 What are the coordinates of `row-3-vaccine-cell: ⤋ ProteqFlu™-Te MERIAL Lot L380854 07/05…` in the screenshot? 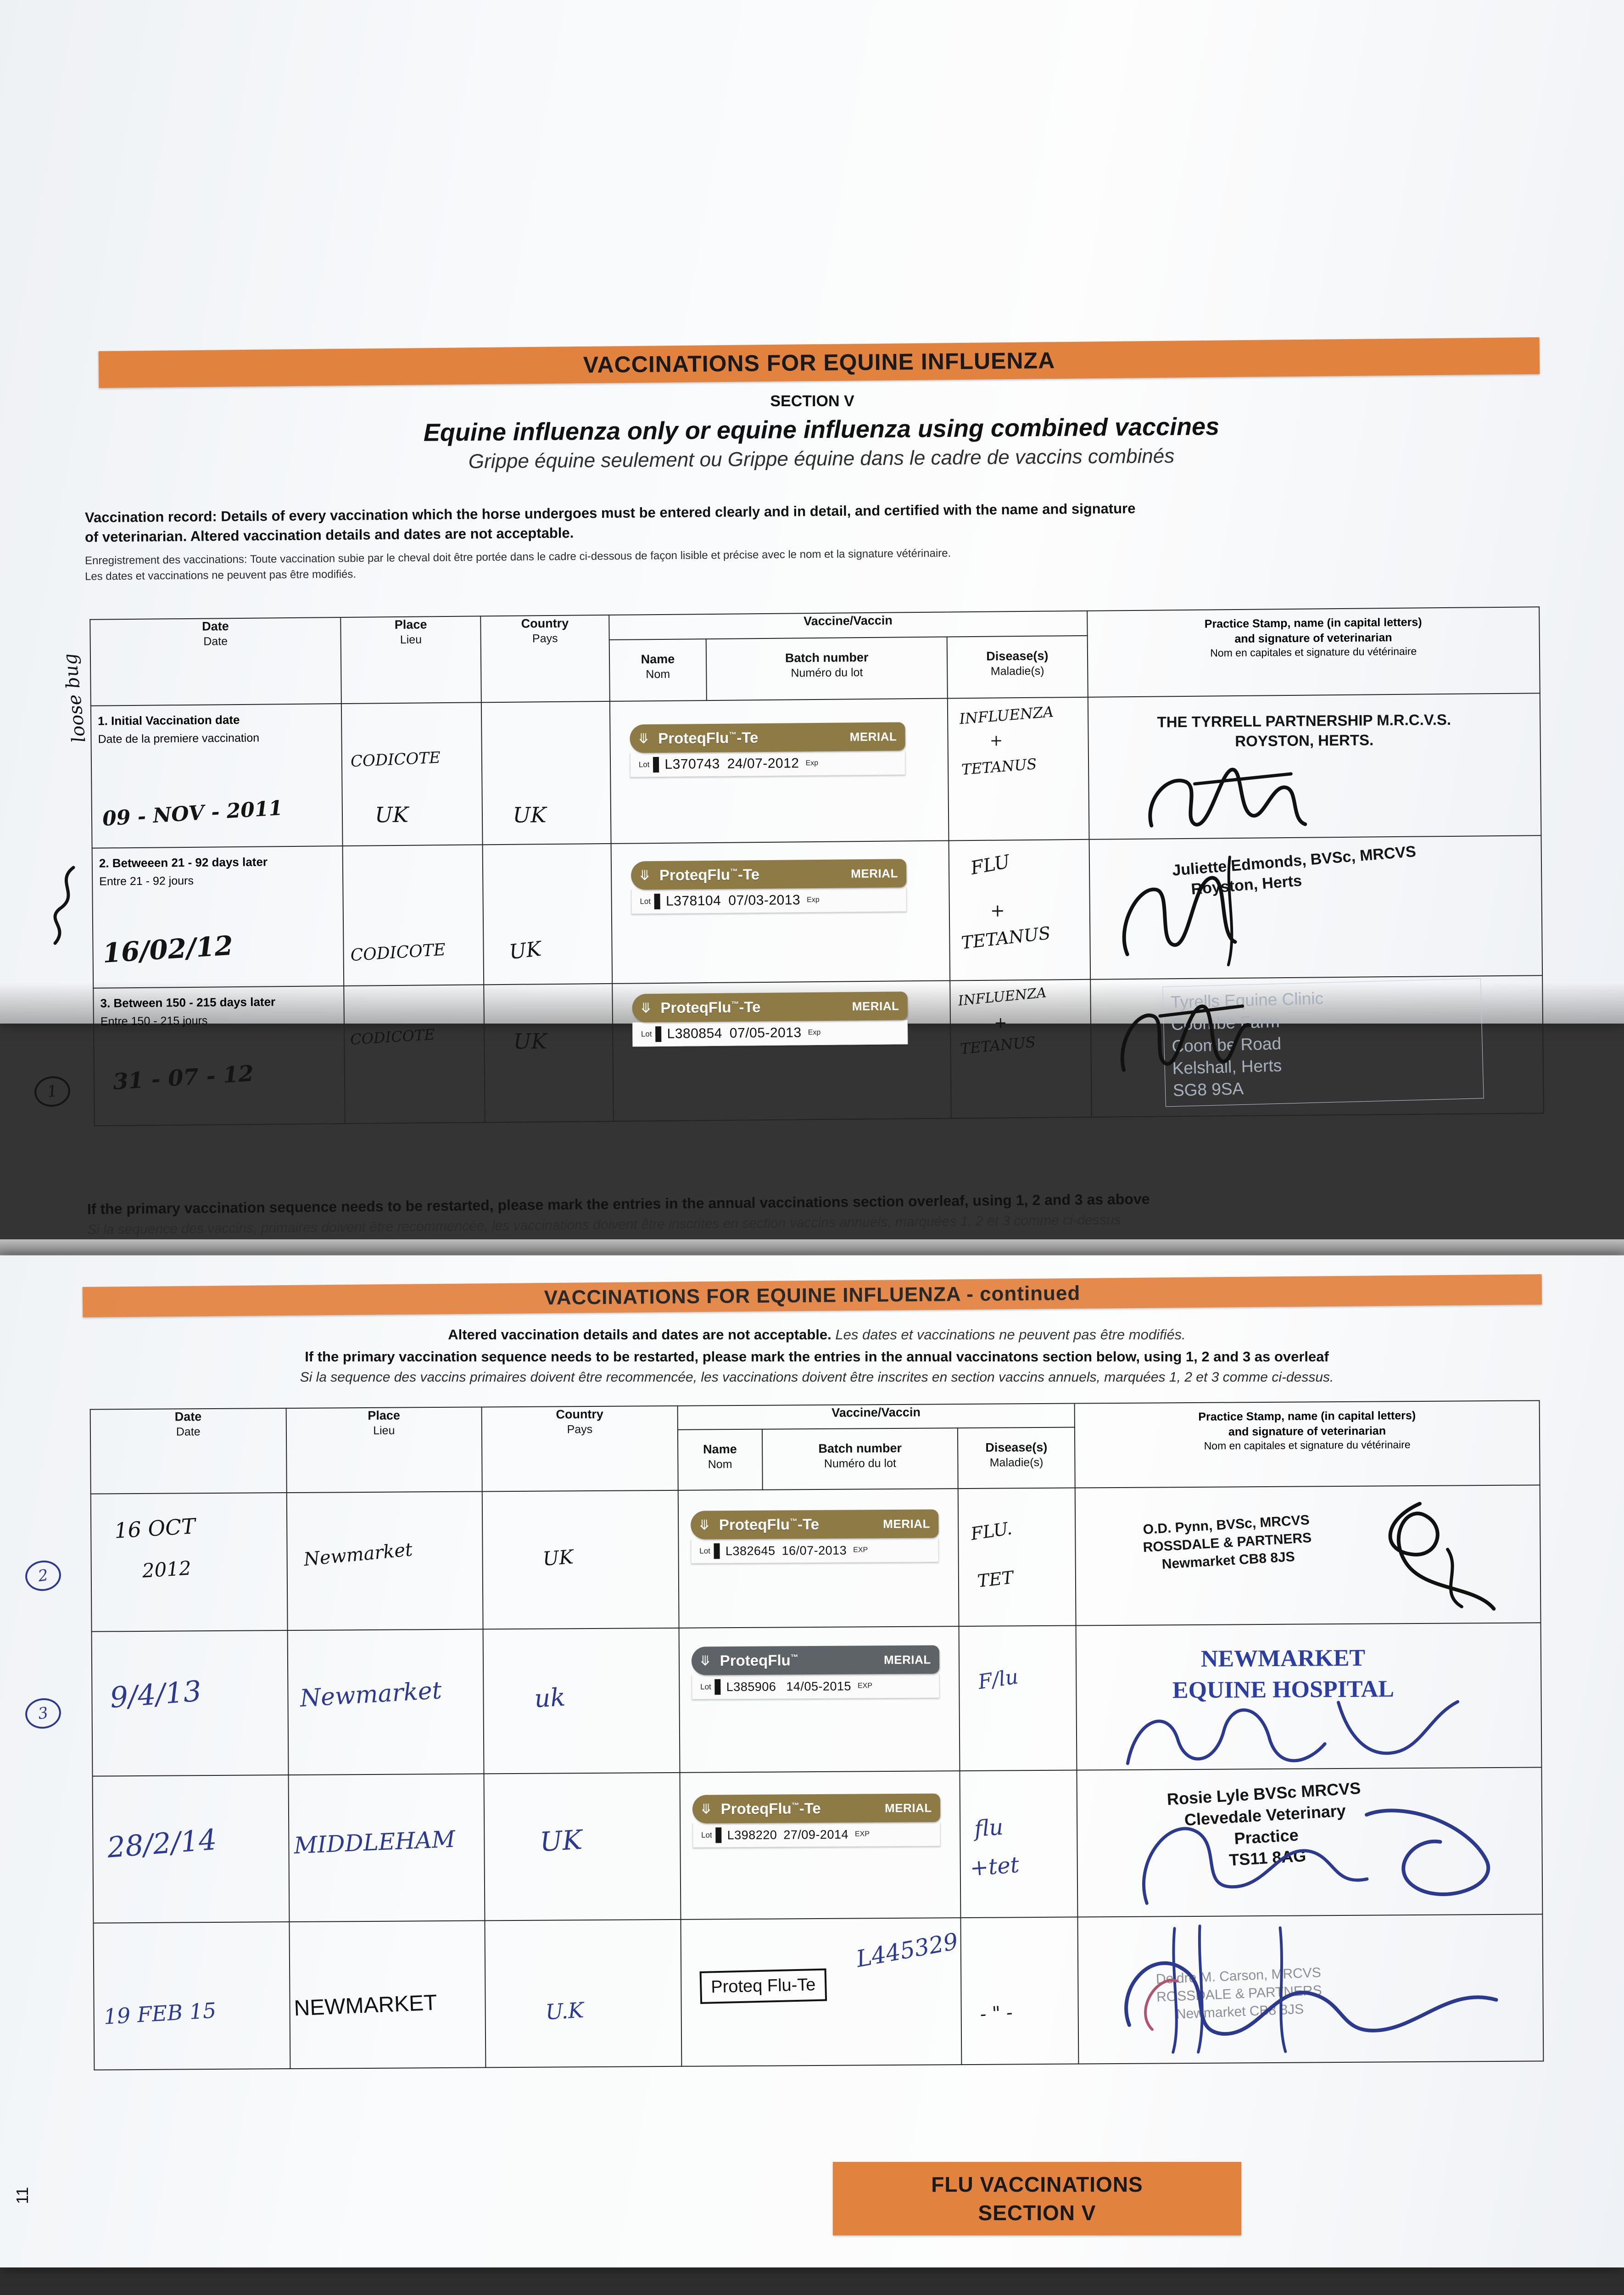 It's located at (781, 1050).